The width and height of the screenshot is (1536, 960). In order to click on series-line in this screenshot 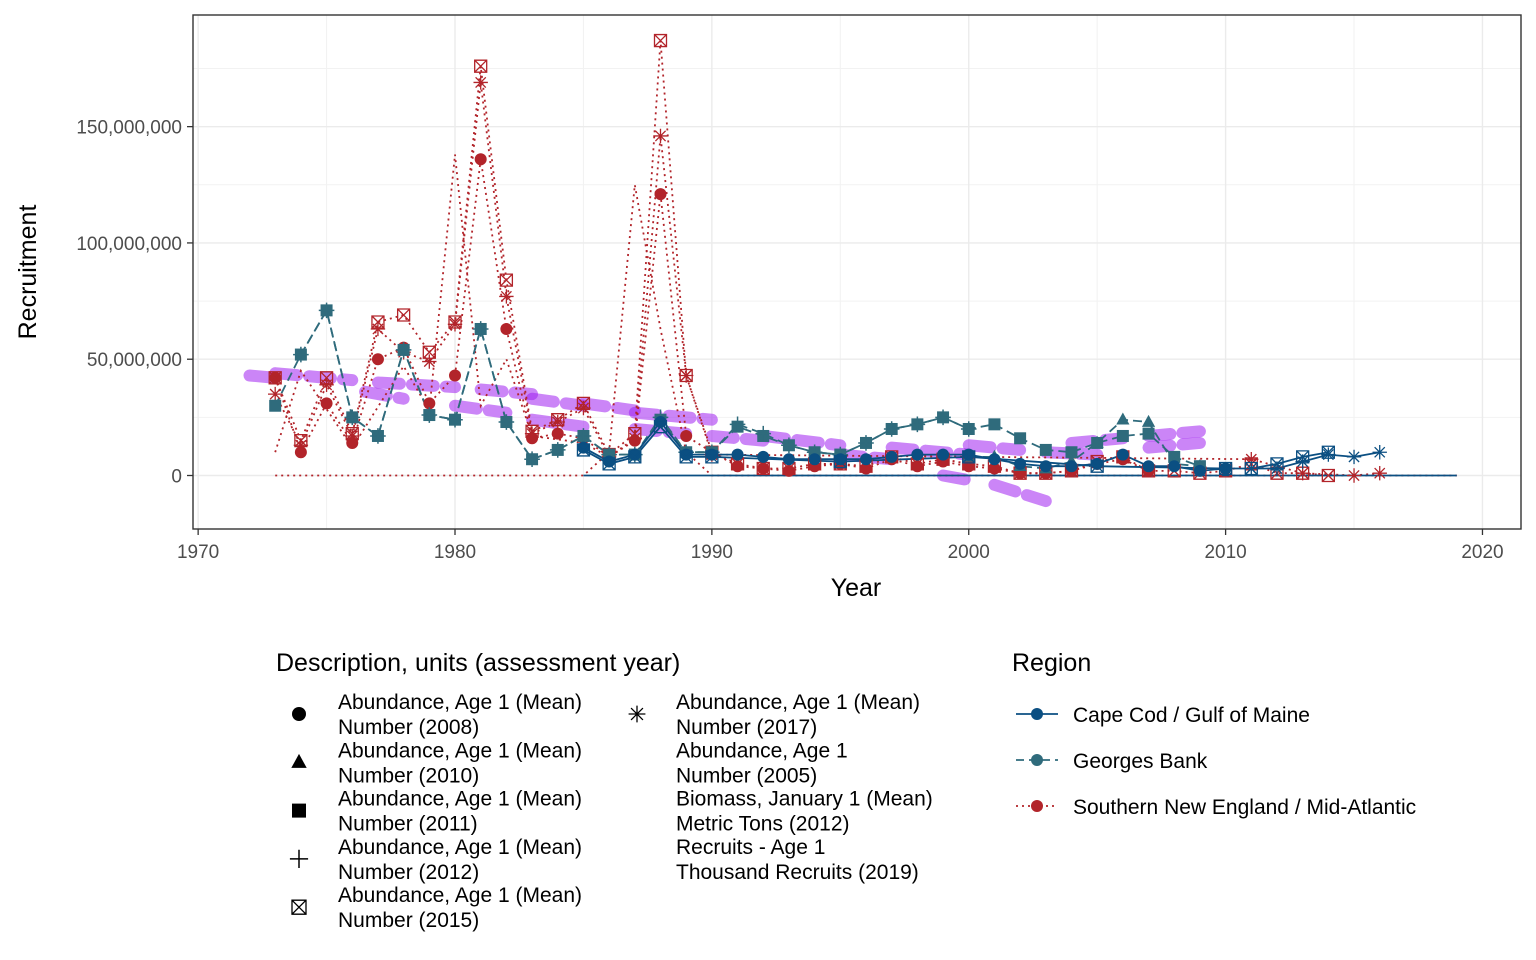, I will do `click(955, 447)`.